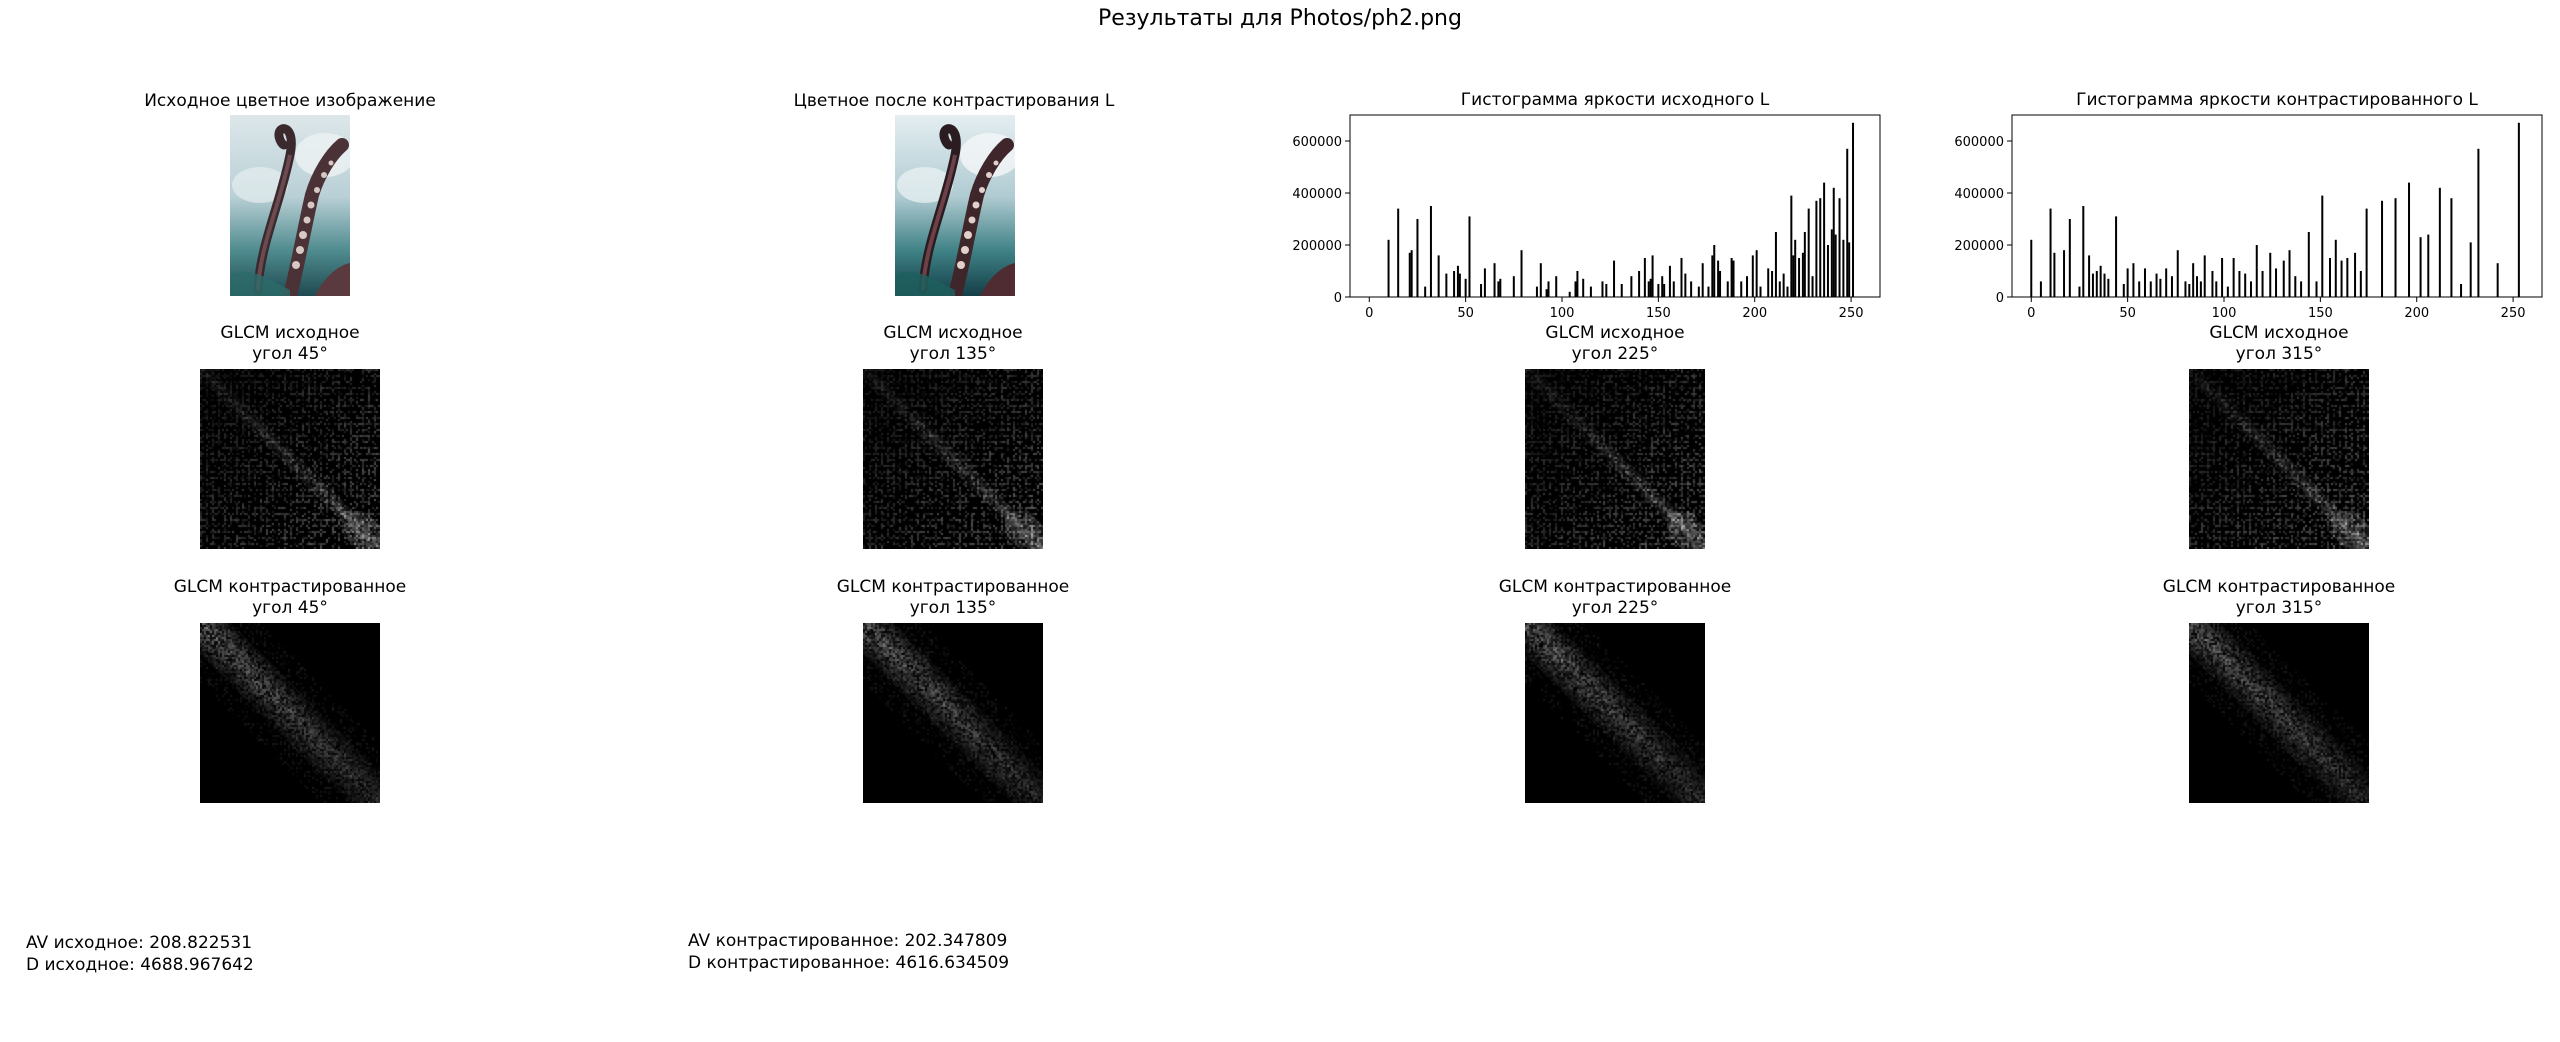 The width and height of the screenshot is (2560, 1042). What do you see at coordinates (848, 963) in the screenshot?
I see `d-contrast-text: D контрастированное: 4616.634509` at bounding box center [848, 963].